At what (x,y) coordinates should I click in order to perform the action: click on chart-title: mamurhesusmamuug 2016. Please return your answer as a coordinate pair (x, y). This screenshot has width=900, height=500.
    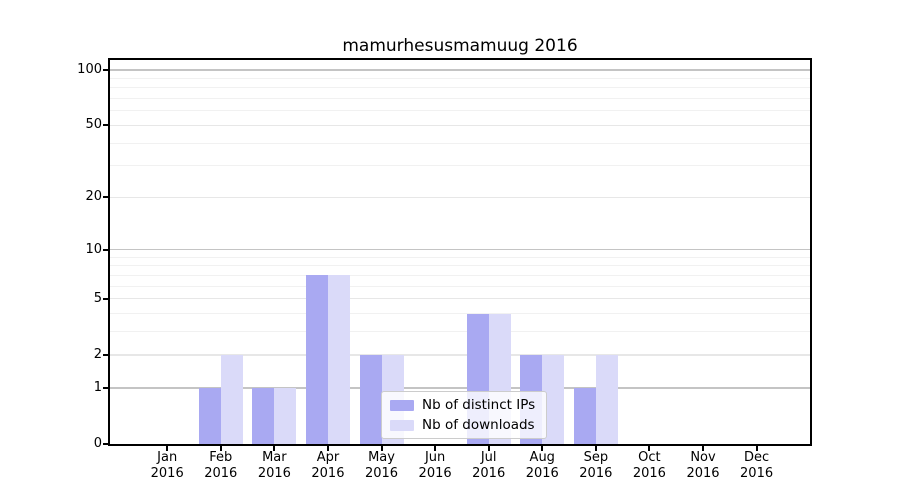
    Looking at the image, I should click on (460, 46).